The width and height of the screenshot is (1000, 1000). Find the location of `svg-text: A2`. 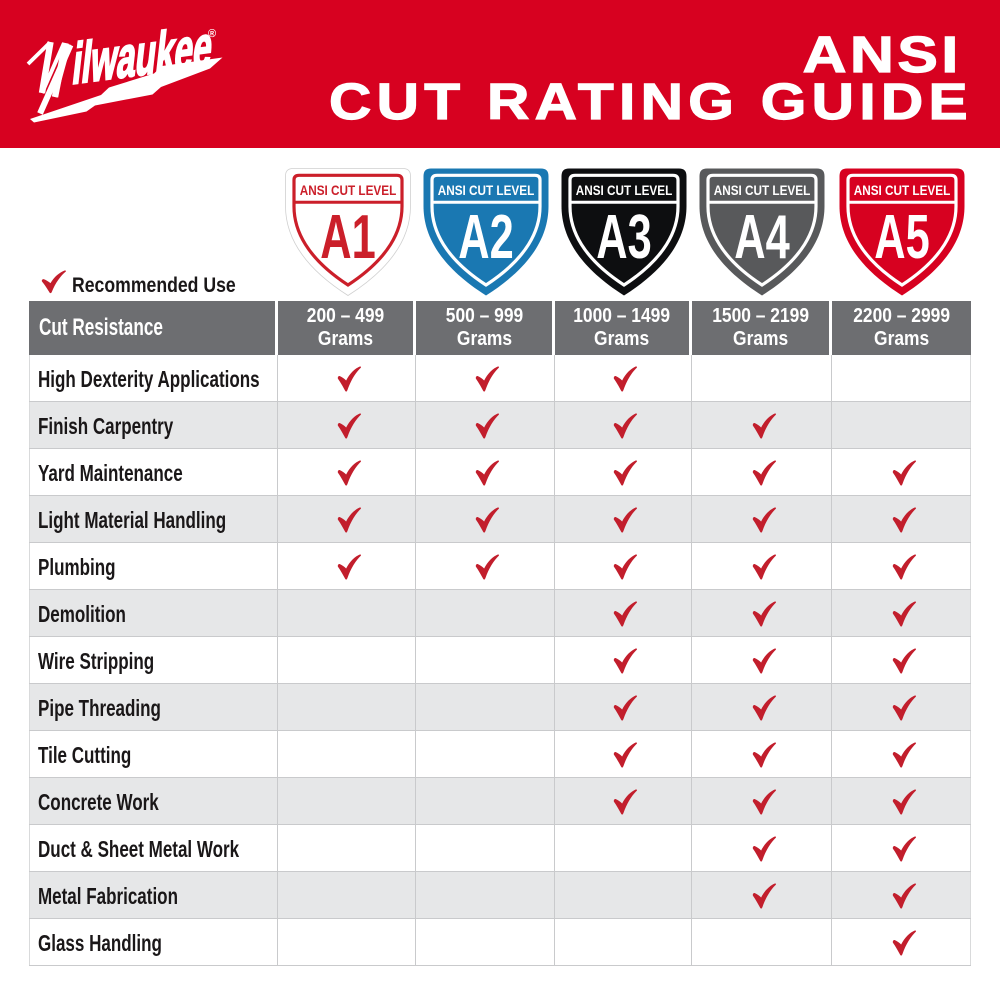

svg-text: A2 is located at coordinates (485, 238).